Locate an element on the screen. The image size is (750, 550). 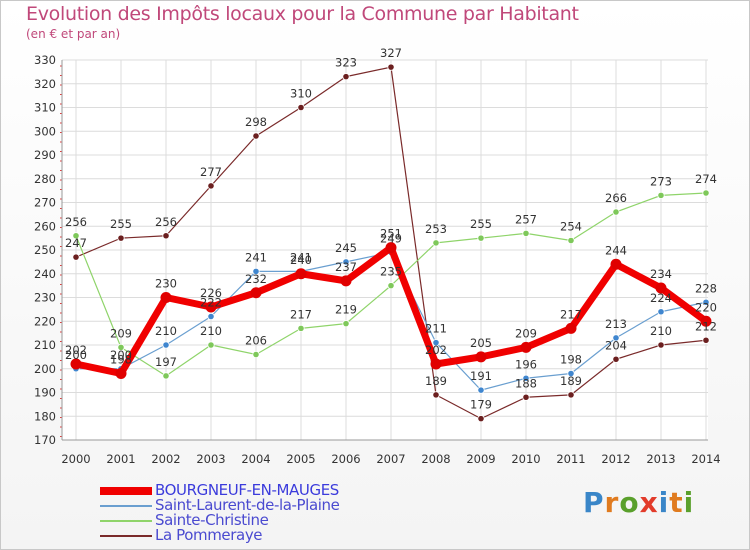
logo-letter: r is located at coordinates (612, 502).